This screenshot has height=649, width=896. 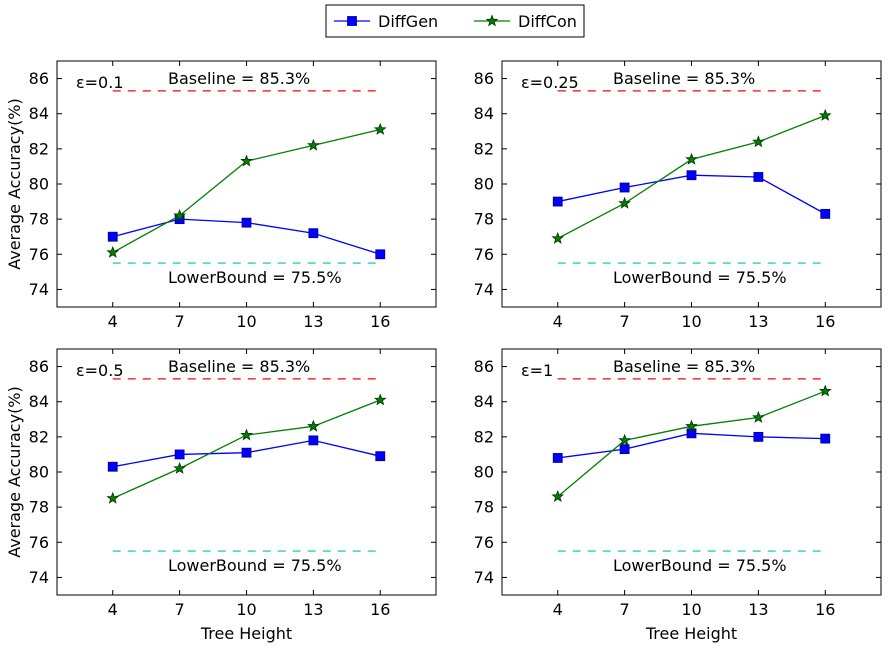 What do you see at coordinates (455, 21) in the screenshot?
I see `legend: DiffGen DiffCon` at bounding box center [455, 21].